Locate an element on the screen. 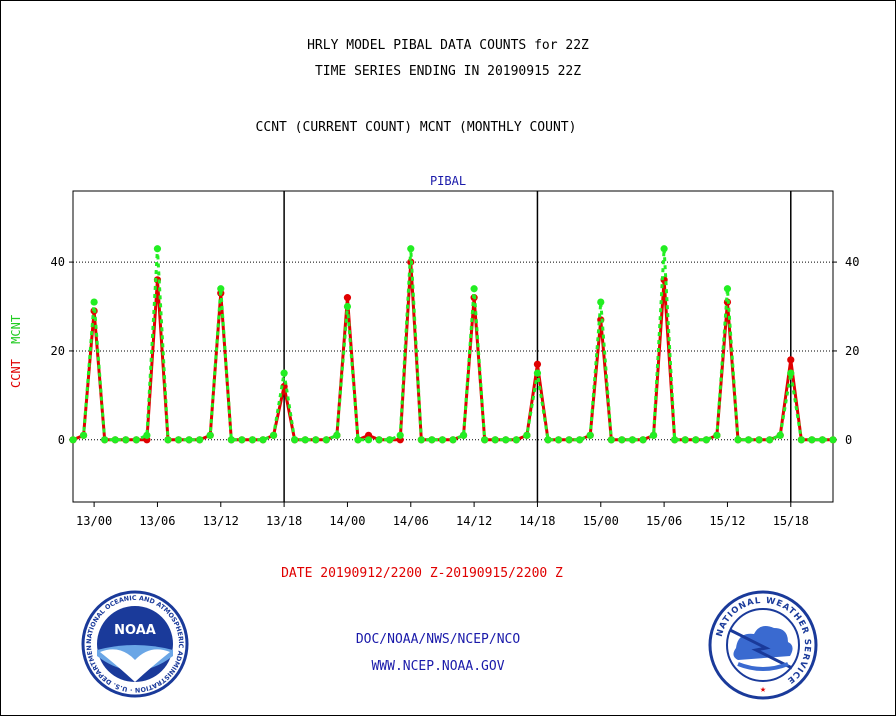 The image size is (896, 716). date-range-label: DATE 20190912/2200 Z-20190915/2200 Z is located at coordinates (422, 573).